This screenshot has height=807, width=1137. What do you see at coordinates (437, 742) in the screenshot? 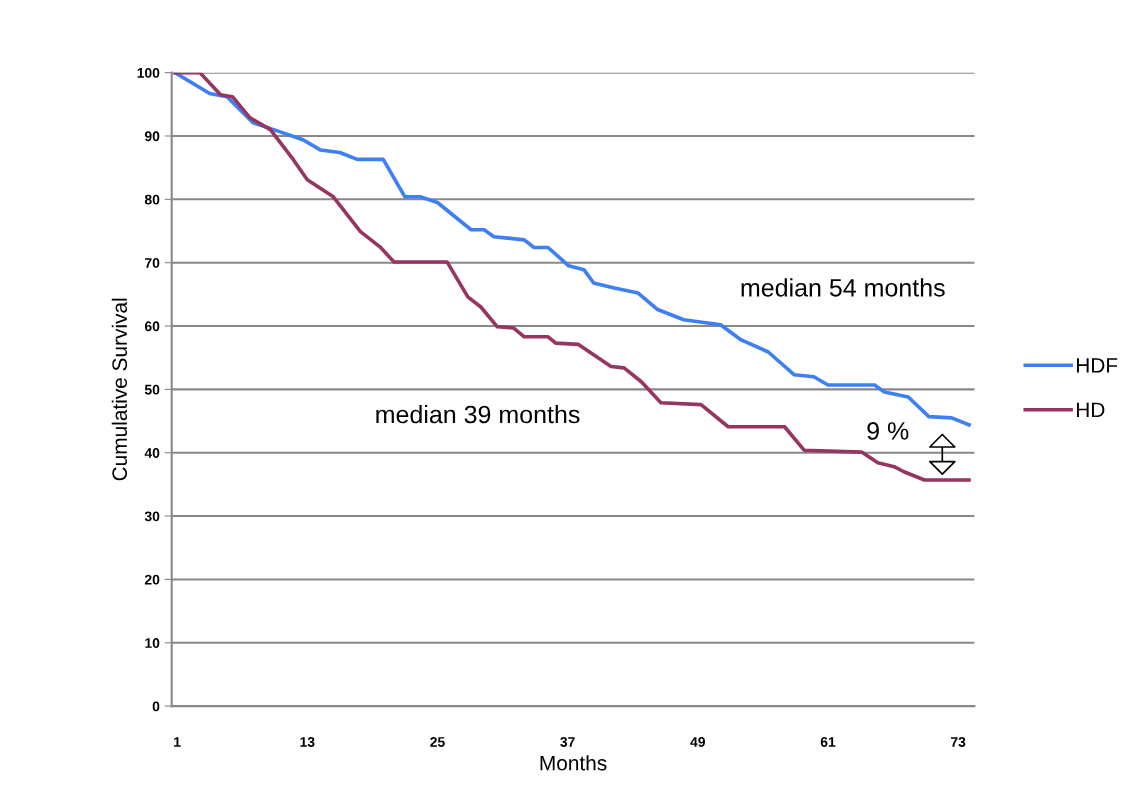
I see `x-tick-label: 25` at bounding box center [437, 742].